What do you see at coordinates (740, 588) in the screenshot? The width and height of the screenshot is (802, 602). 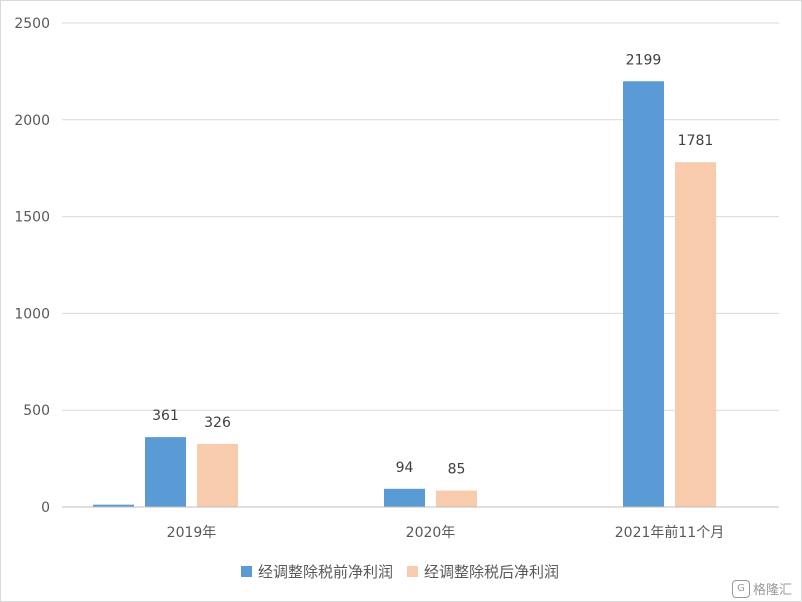 I see `gelonghui-logo-icon: G` at bounding box center [740, 588].